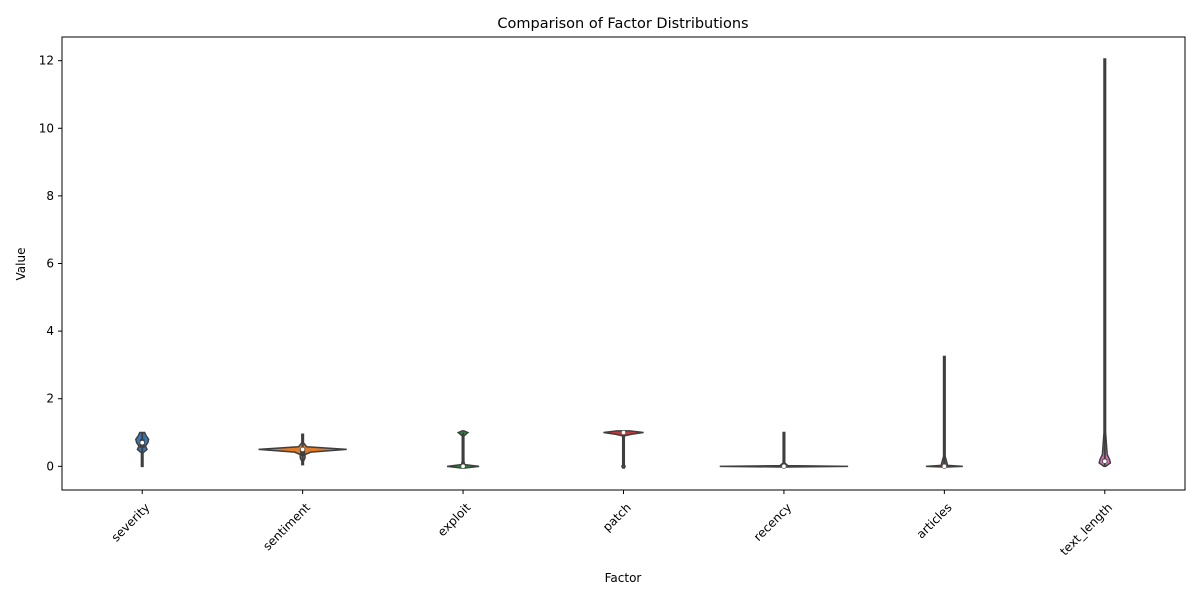 This screenshot has width=1200, height=600. Describe the element at coordinates (50, 399) in the screenshot. I see `y-tick-label: 2` at that location.